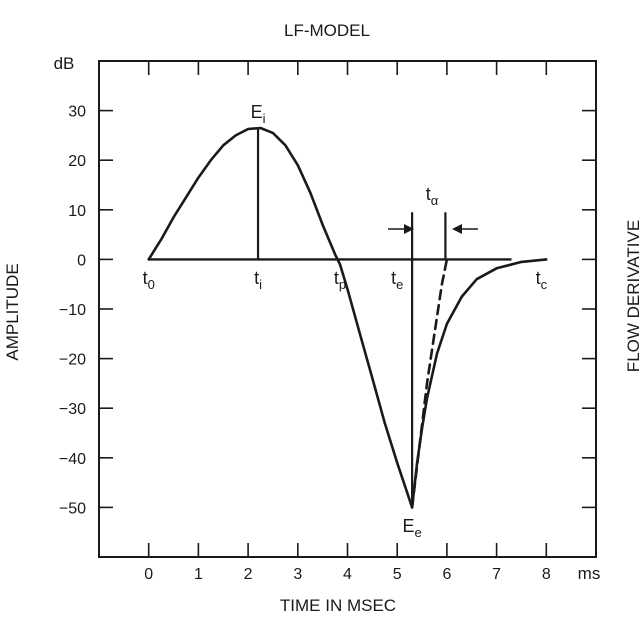 The image size is (643, 620). What do you see at coordinates (72, 409) in the screenshot?
I see `y-tick-label: −30` at bounding box center [72, 409].